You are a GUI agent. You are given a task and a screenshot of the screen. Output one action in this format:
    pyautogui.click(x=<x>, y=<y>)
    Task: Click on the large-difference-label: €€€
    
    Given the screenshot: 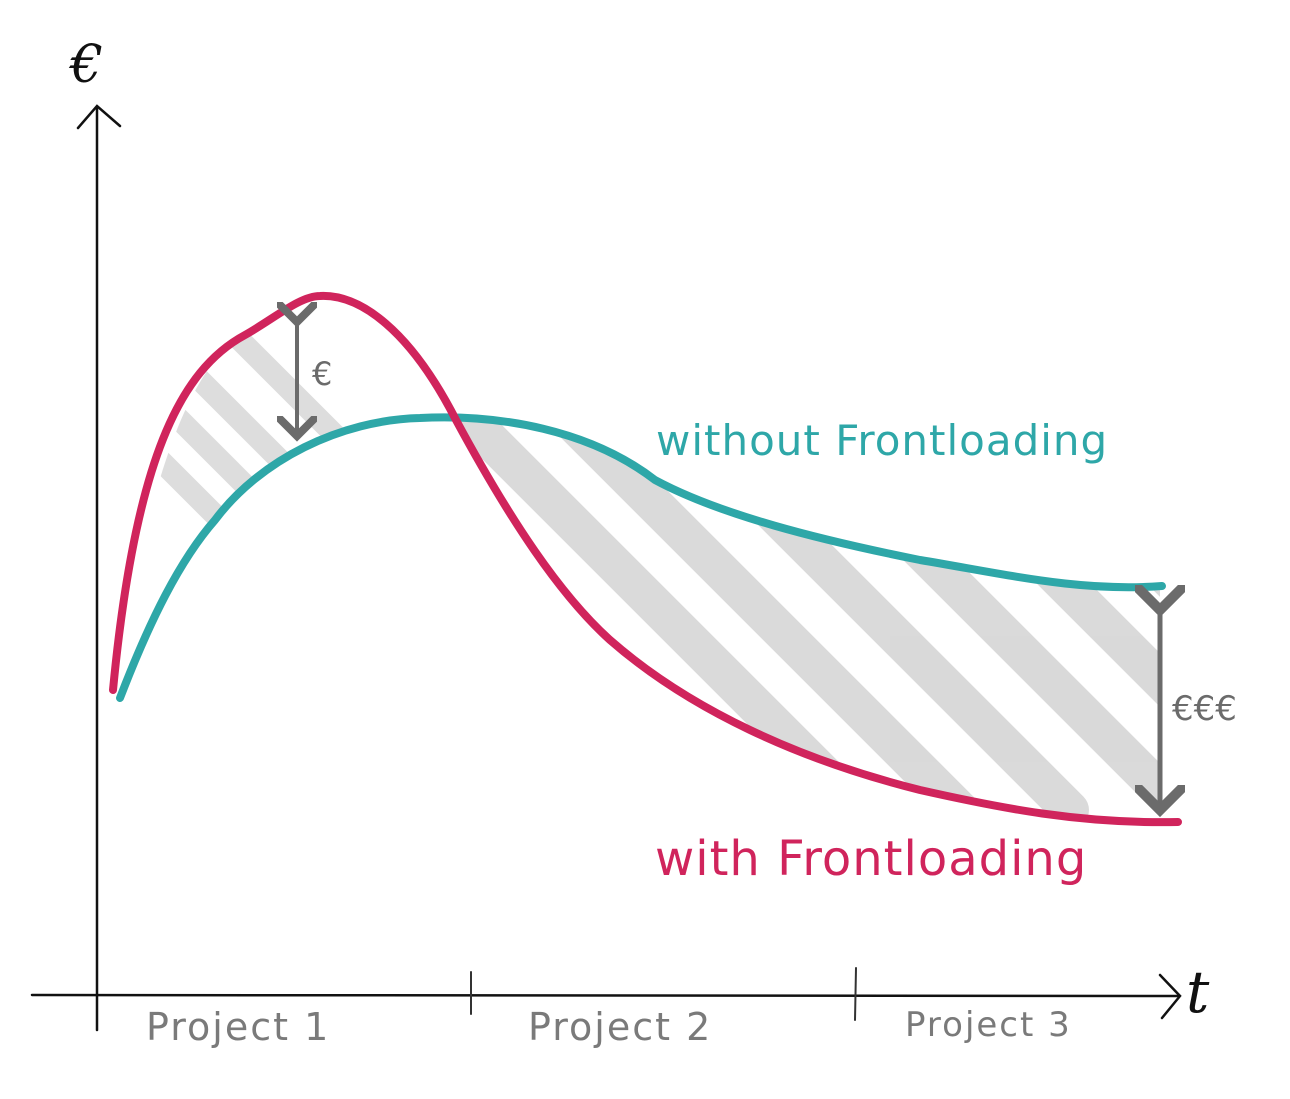 What is the action you would take?
    pyautogui.click(x=1204, y=709)
    